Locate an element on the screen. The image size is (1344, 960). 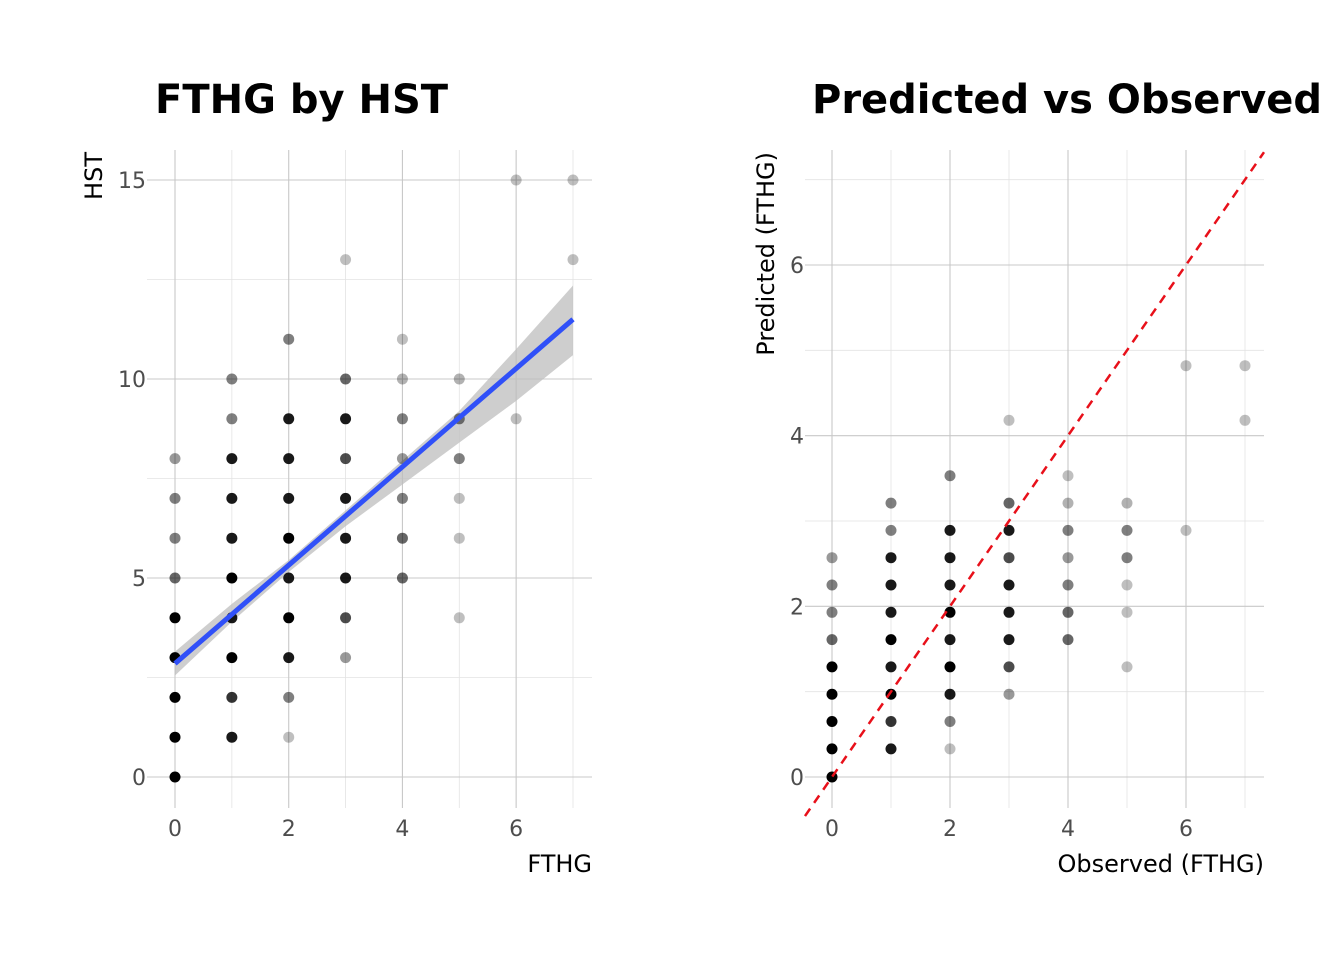
x-tick-label: 2 is located at coordinates (289, 829).